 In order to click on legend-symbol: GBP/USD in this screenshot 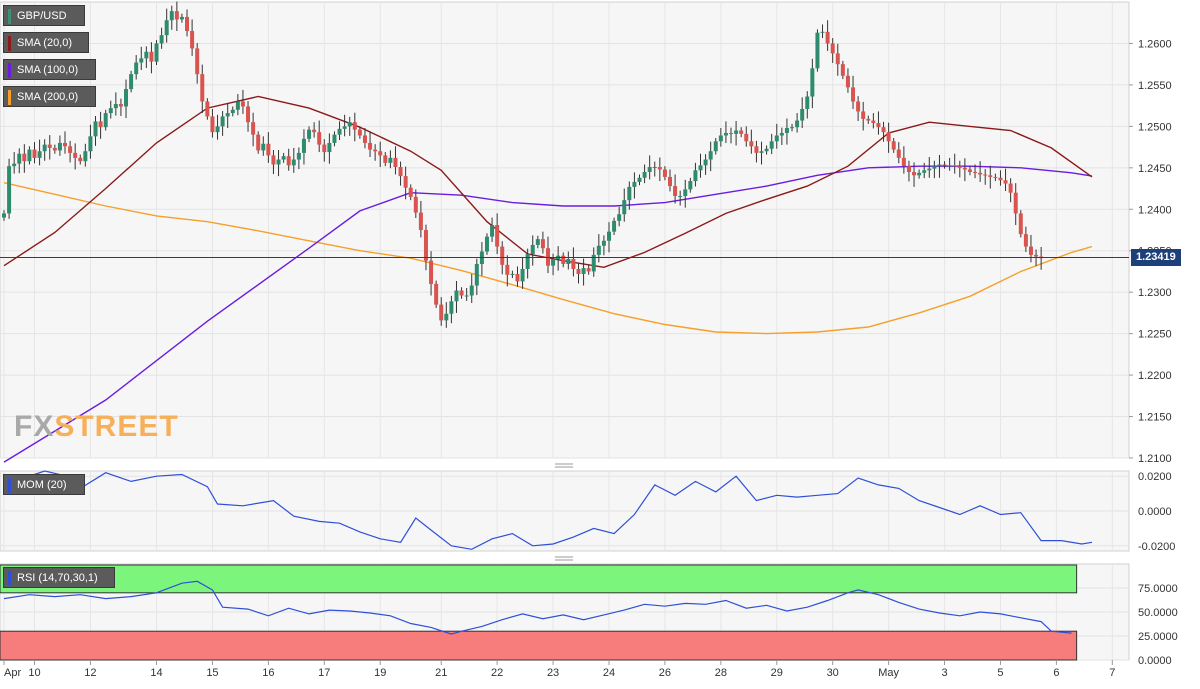, I will do `click(44, 15)`.